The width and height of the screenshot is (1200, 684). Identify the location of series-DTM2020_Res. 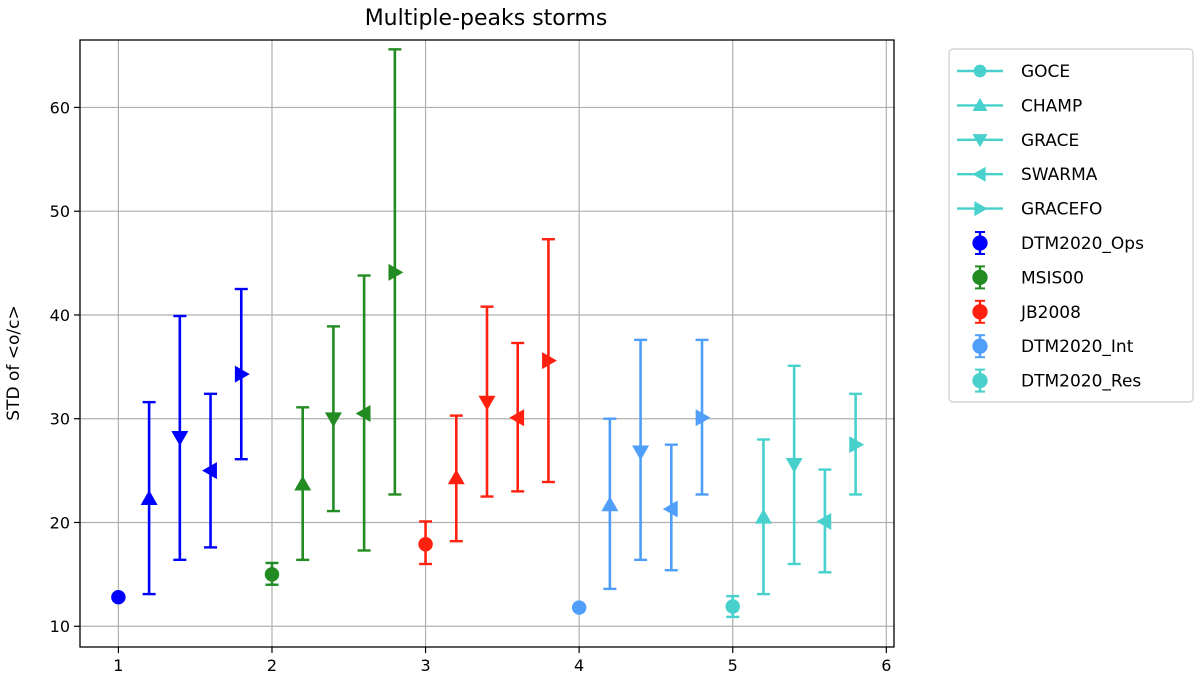
(795, 491).